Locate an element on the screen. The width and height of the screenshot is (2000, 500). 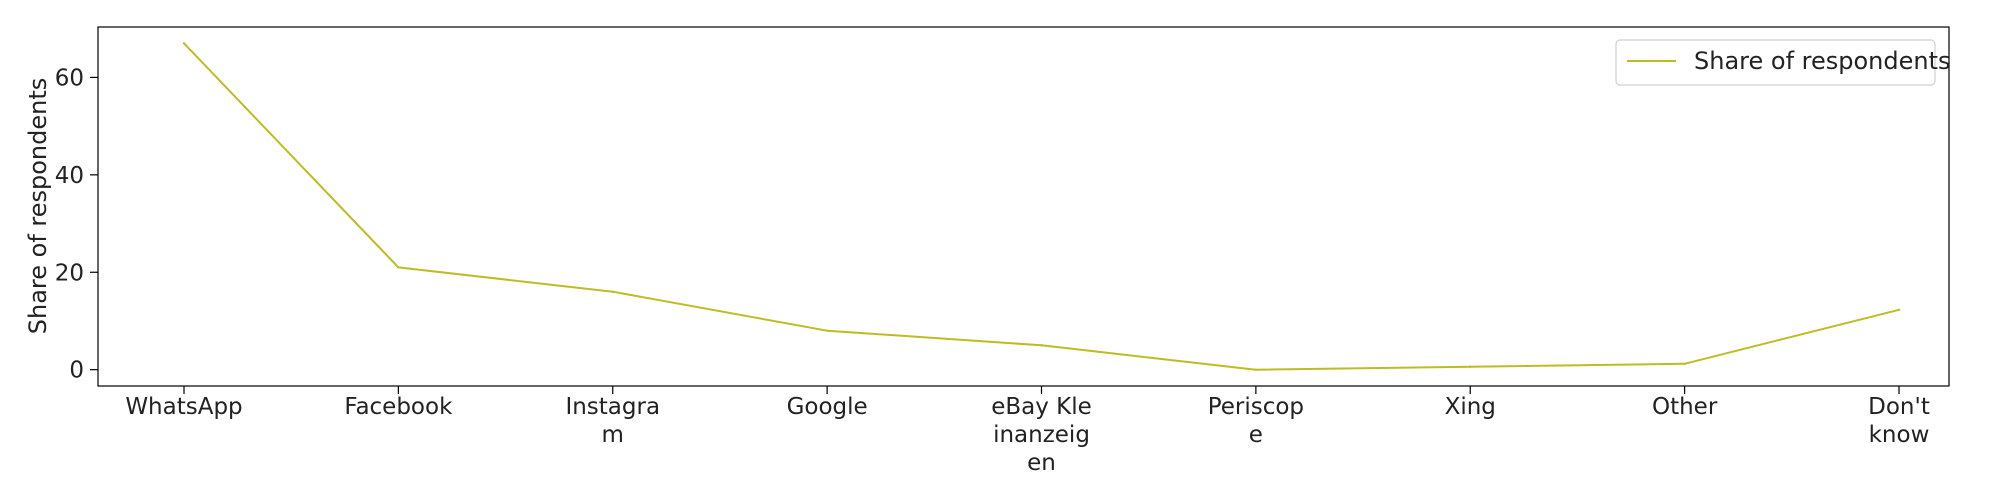
y-tick-label: 40 is located at coordinates (69, 176).